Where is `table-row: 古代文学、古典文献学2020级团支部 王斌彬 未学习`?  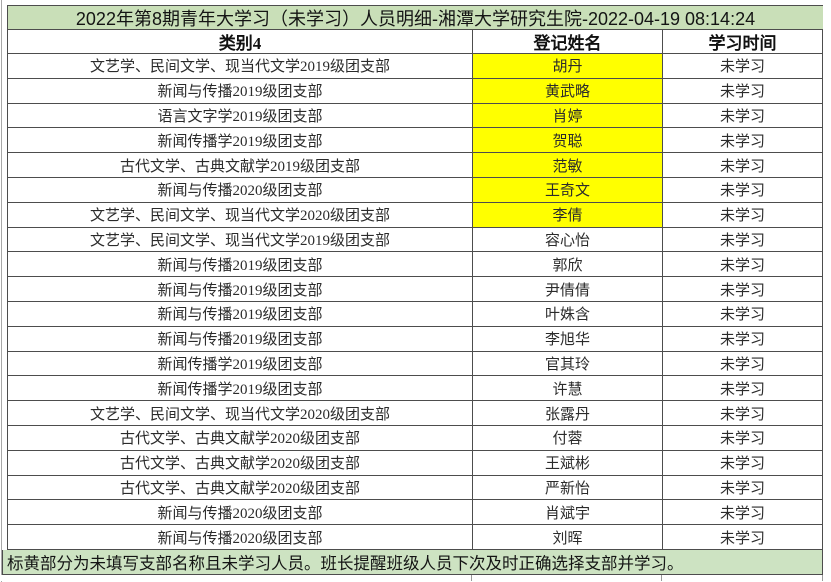
table-row: 古代文学、古典文献学2020级团支部 王斌彬 未学习 is located at coordinates (415, 463).